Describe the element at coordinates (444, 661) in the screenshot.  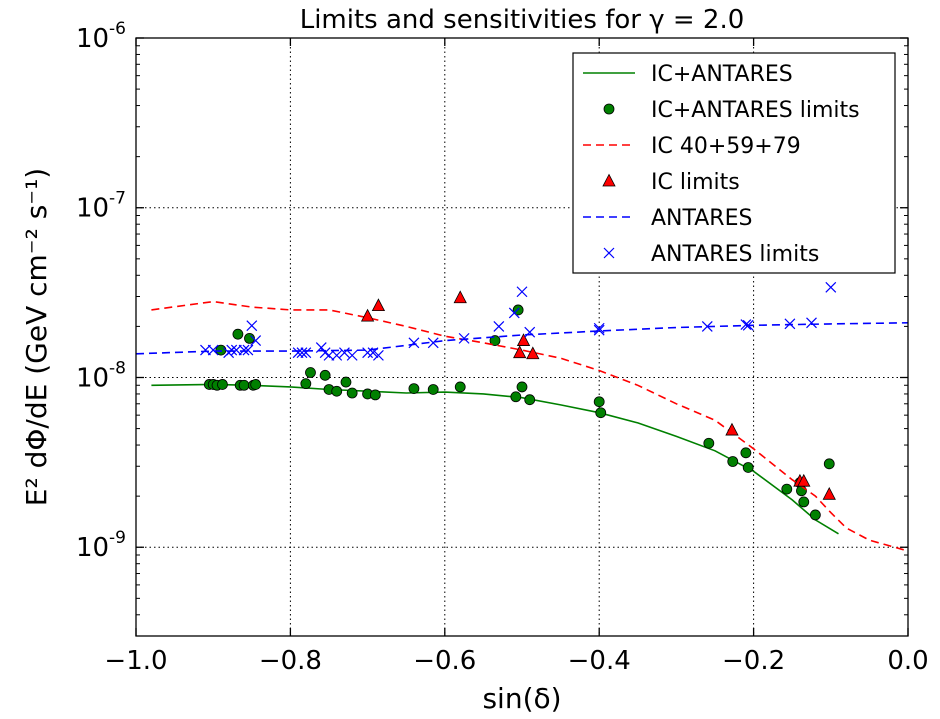
I see `x-tick-label: −0.6` at that location.